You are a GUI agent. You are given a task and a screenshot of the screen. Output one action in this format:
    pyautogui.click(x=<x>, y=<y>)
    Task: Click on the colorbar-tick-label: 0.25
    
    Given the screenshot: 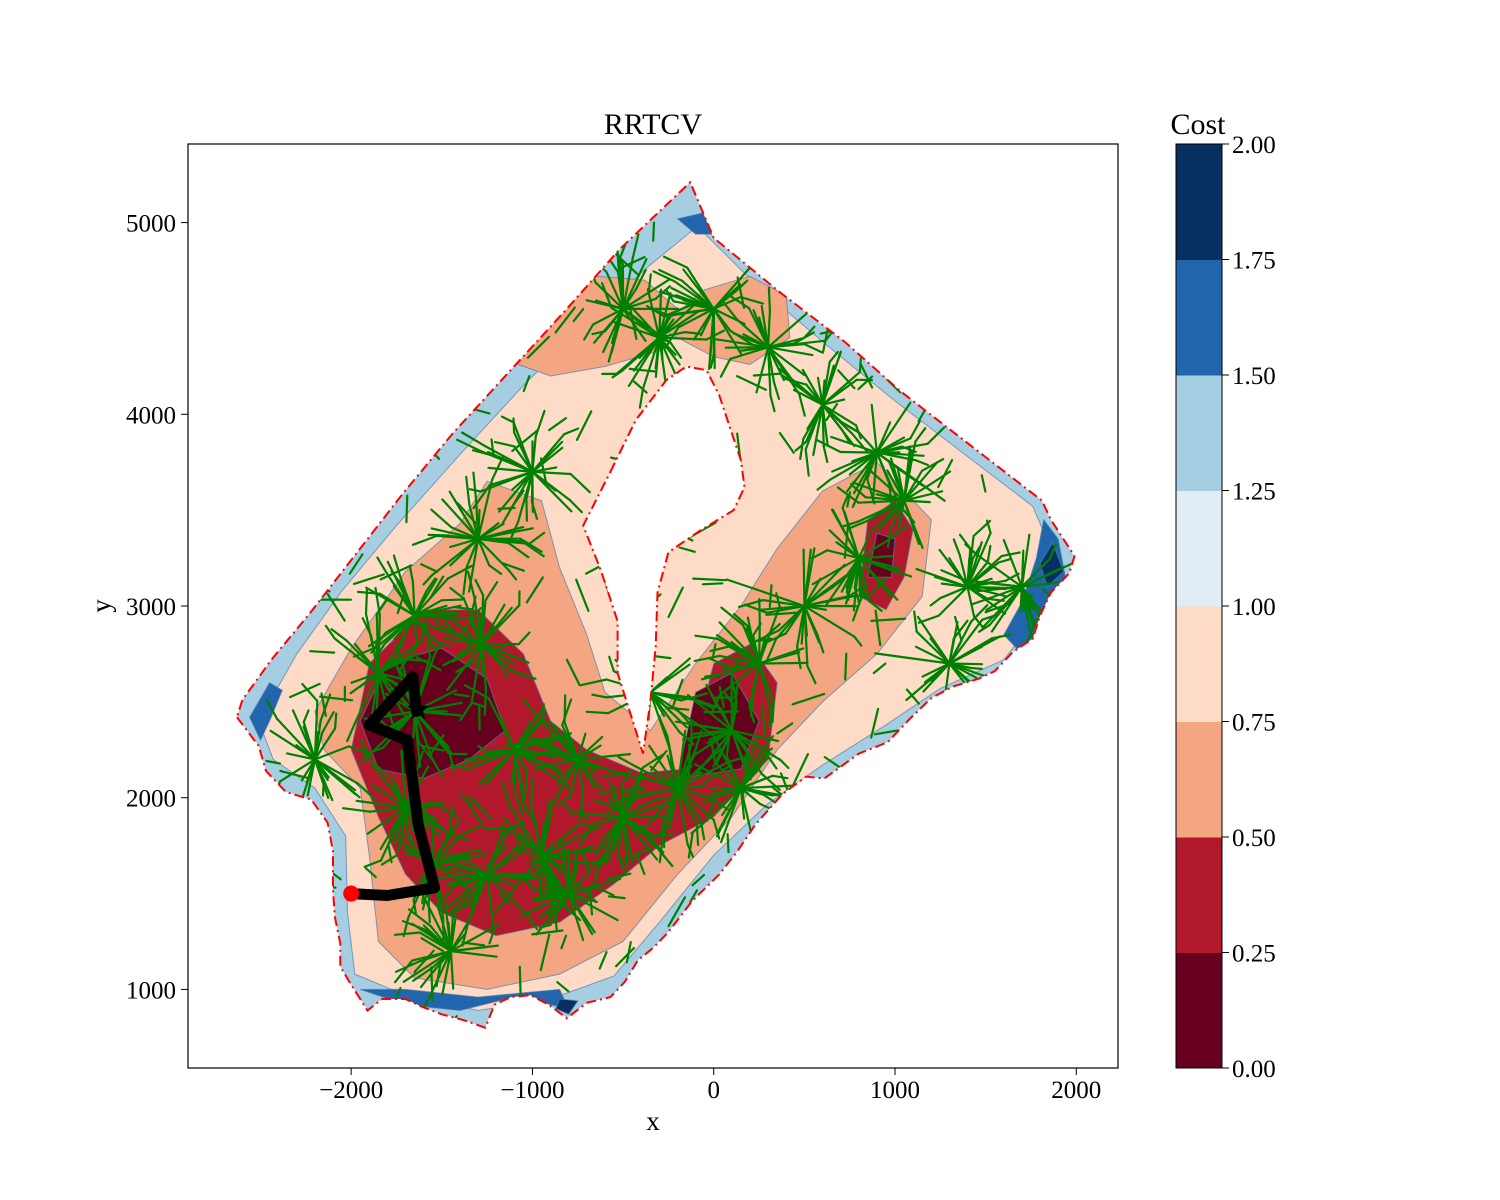 What is the action you would take?
    pyautogui.click(x=1254, y=954)
    